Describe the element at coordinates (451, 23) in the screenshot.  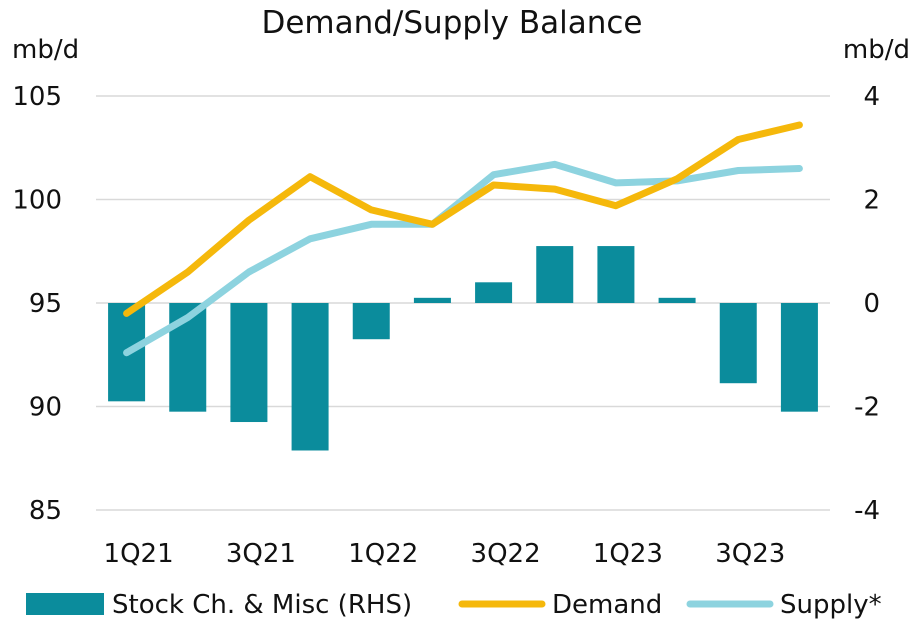
I see `chart-title: Demand/Supply Balance` at that location.